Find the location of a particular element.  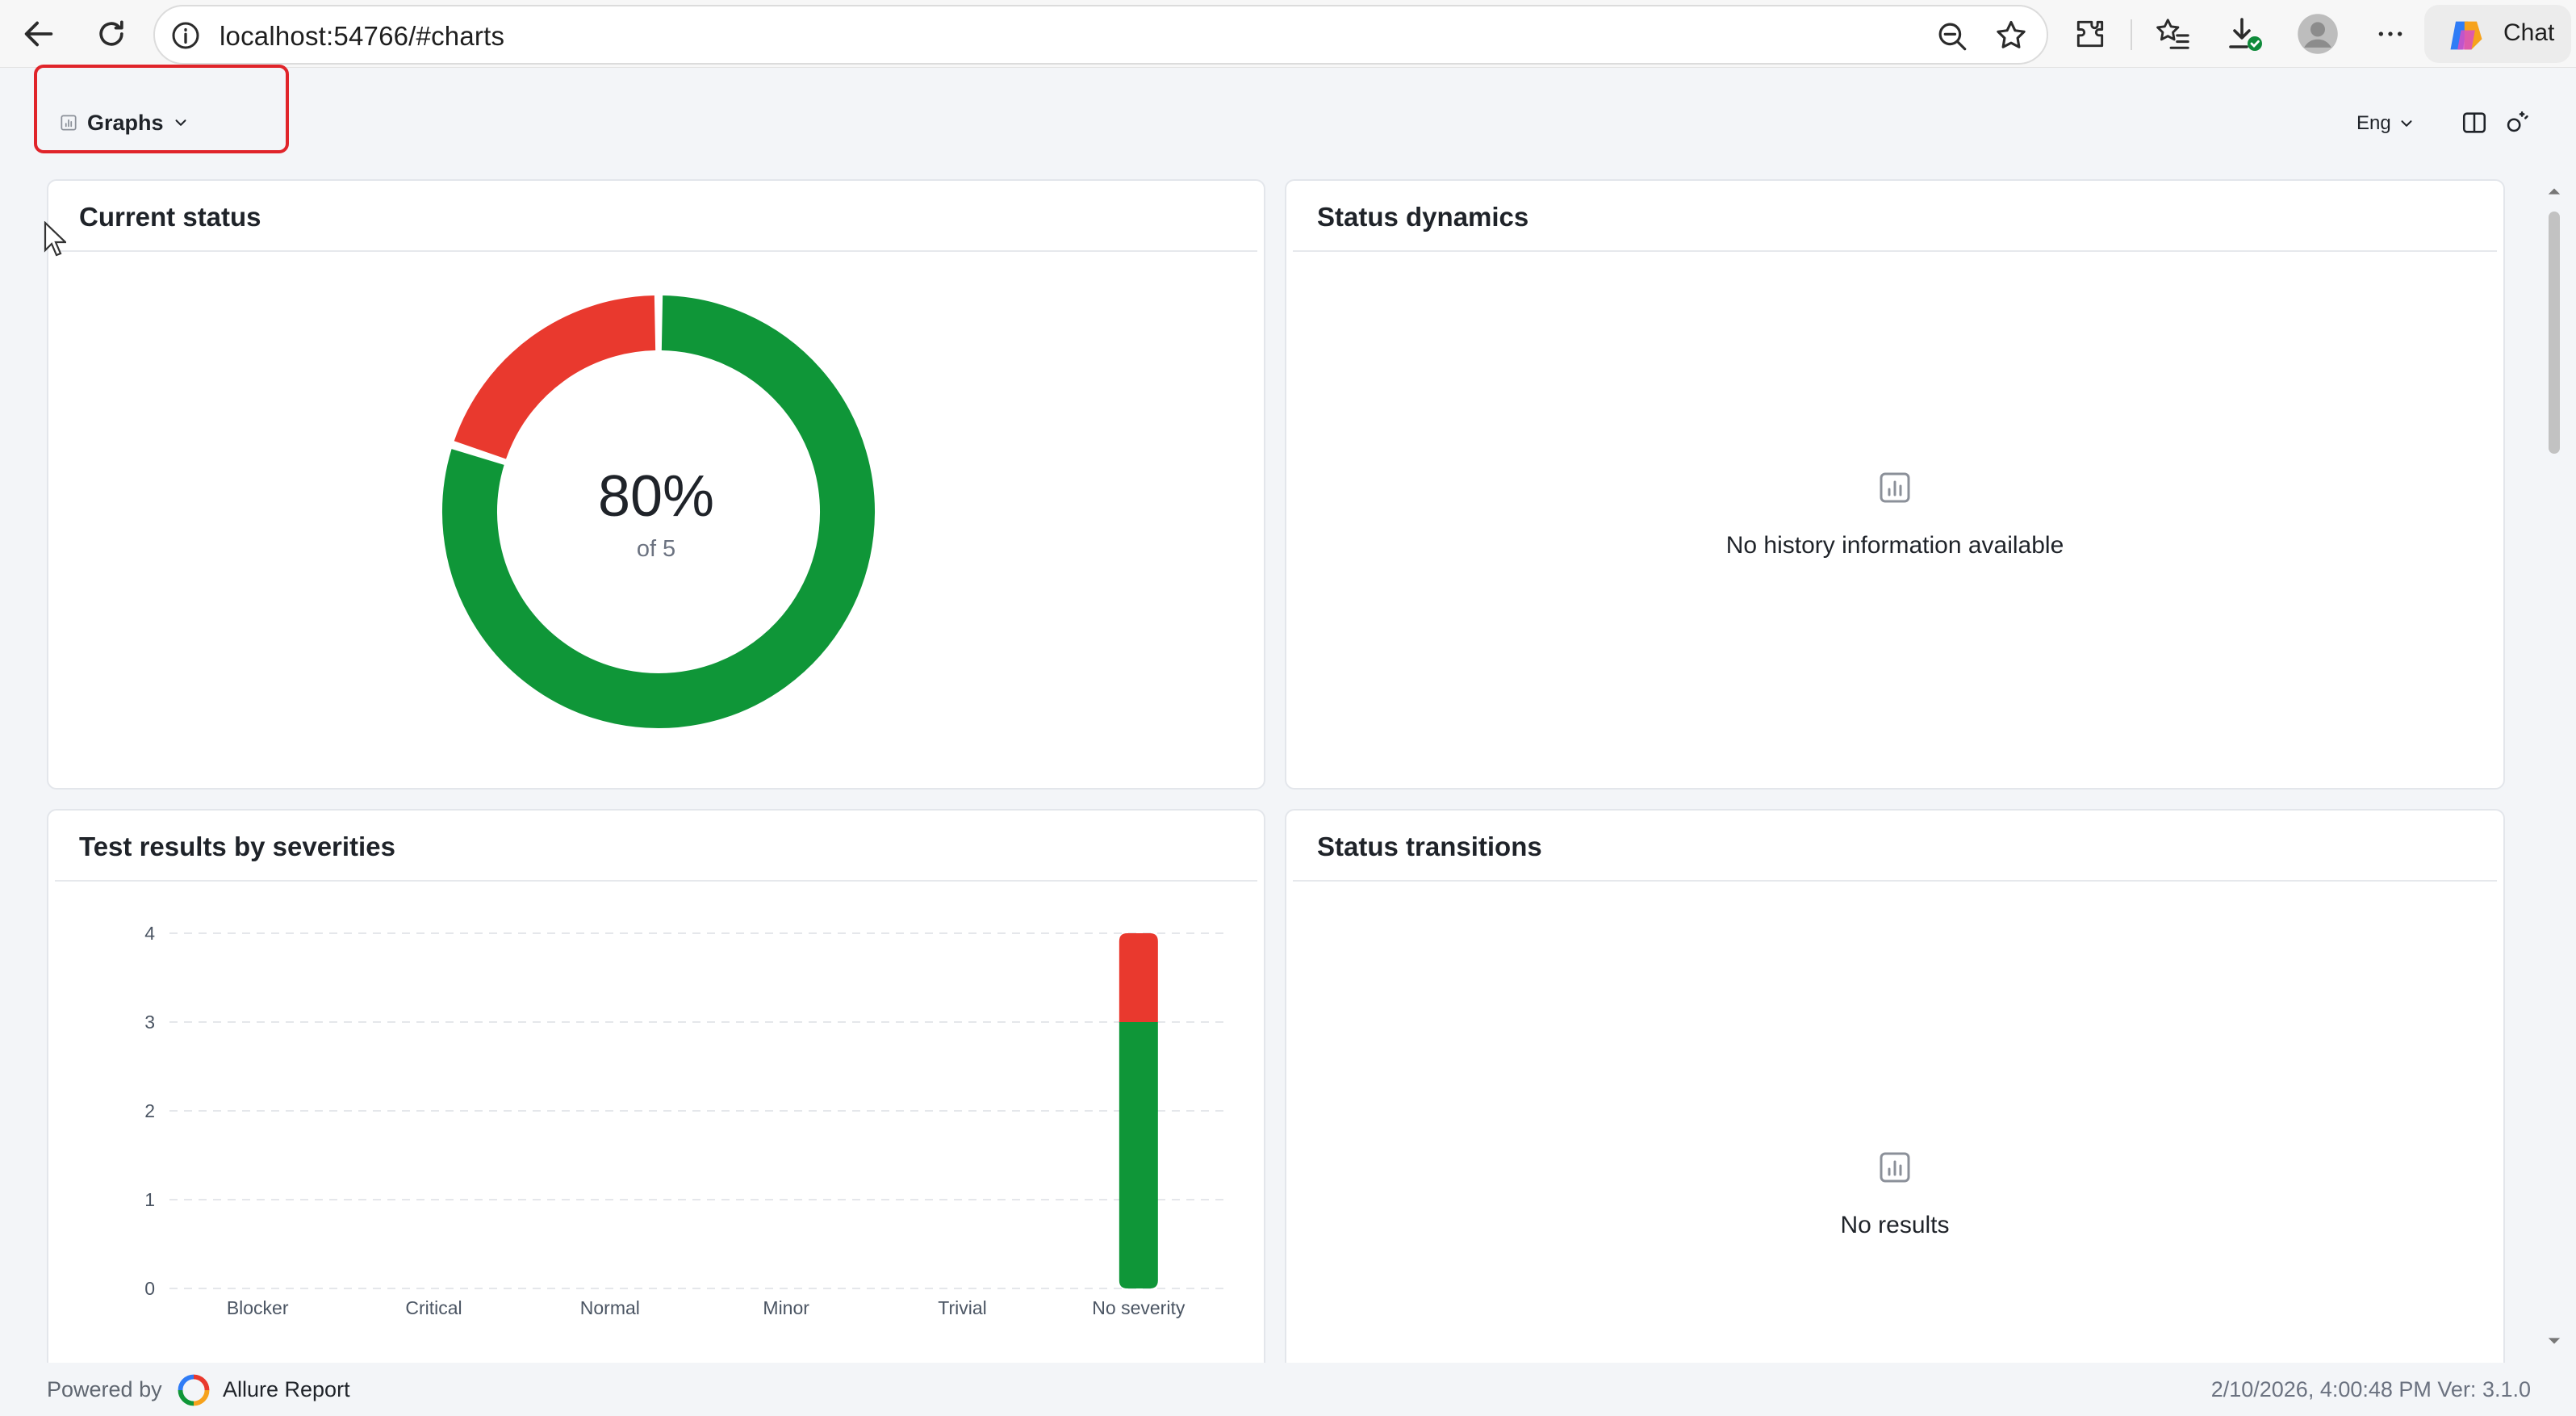

y-tick-label: 3 is located at coordinates (149, 1022).